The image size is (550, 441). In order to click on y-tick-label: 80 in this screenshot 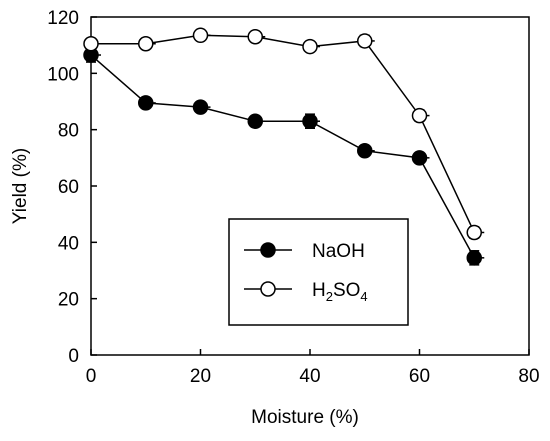, I will do `click(68, 131)`.